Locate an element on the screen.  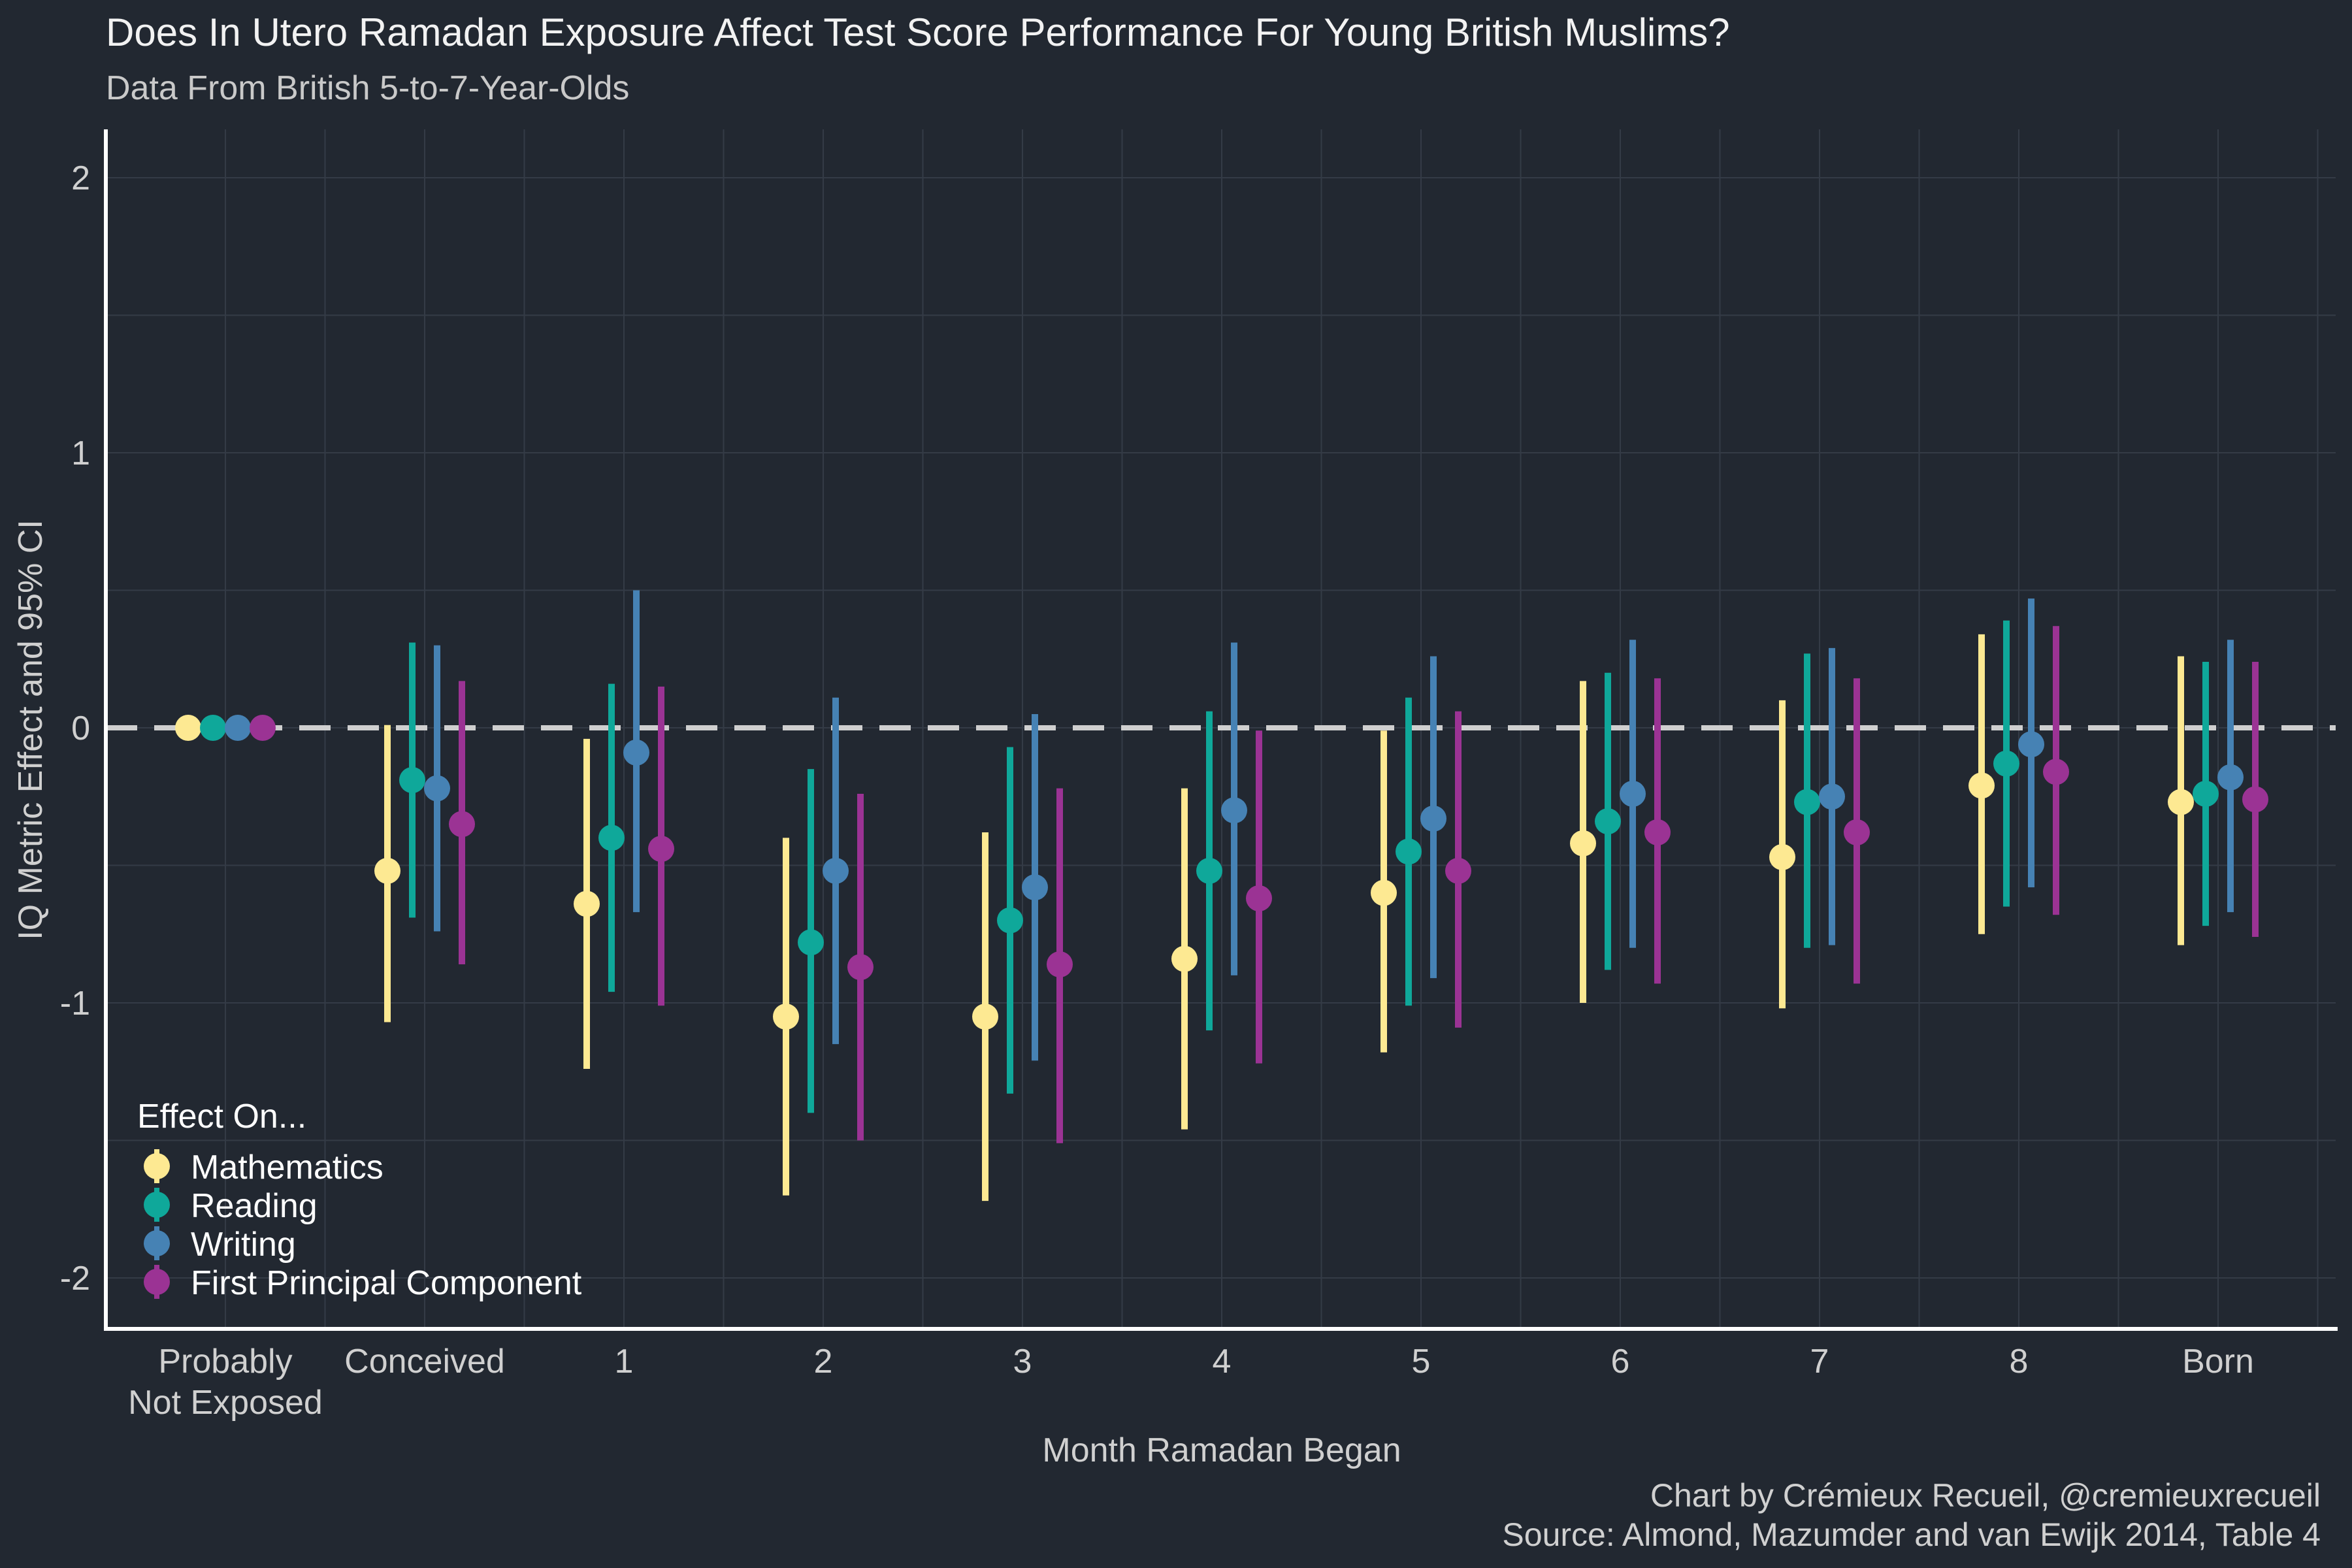
x-tick-label: Born is located at coordinates (2218, 1361).